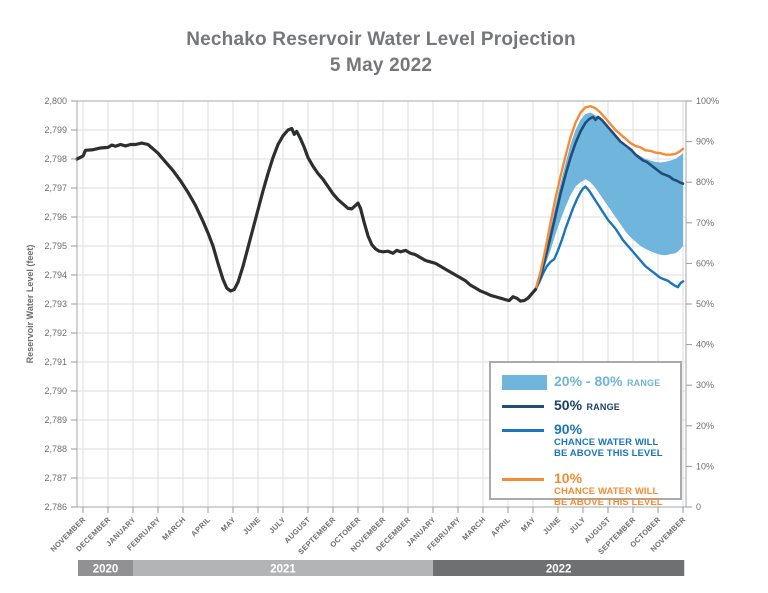  I want to click on year-bar-2022, so click(559, 568).